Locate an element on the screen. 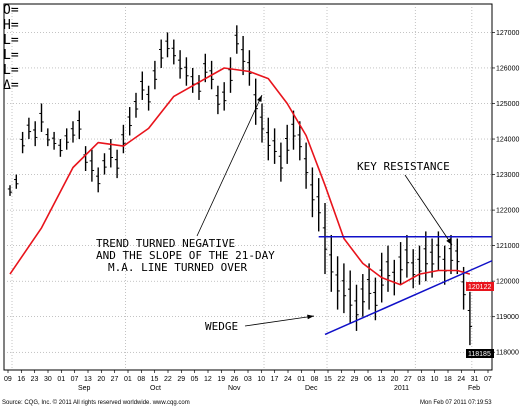 Image resolution: width=522 pixels, height=407 pixels. readout-low-2: L= is located at coordinates (11, 55).